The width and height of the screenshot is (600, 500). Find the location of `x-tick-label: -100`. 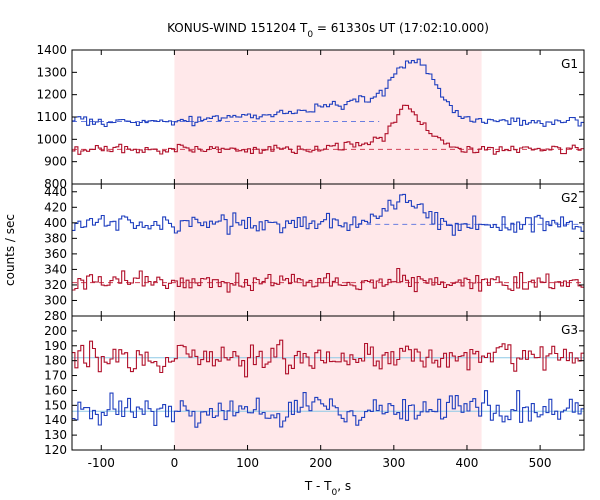

x-tick-label: -100 is located at coordinates (101, 463).